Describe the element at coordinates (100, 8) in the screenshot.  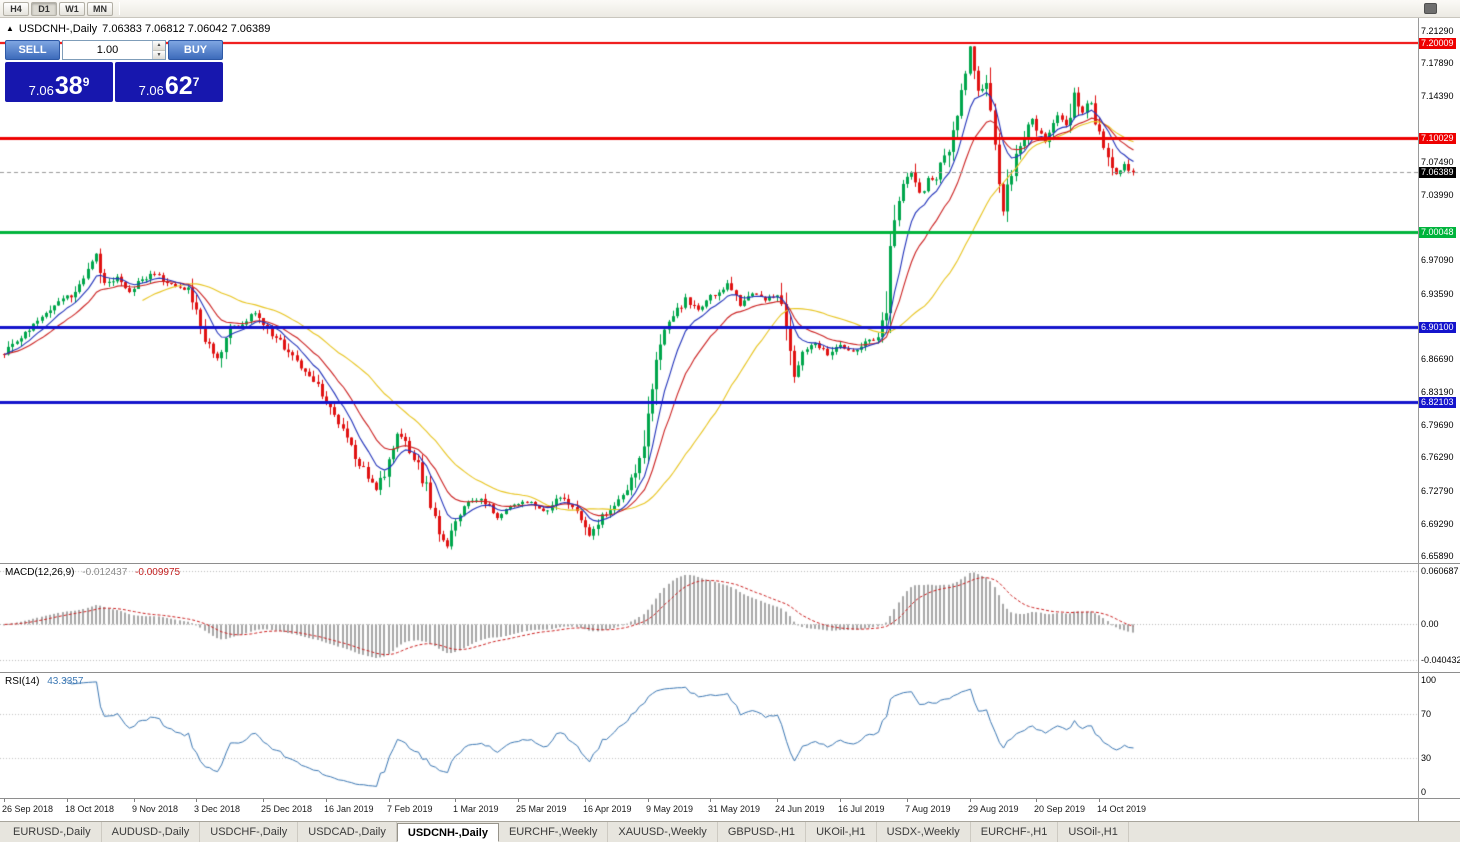
I see `timeframe-button-mn: MN` at that location.